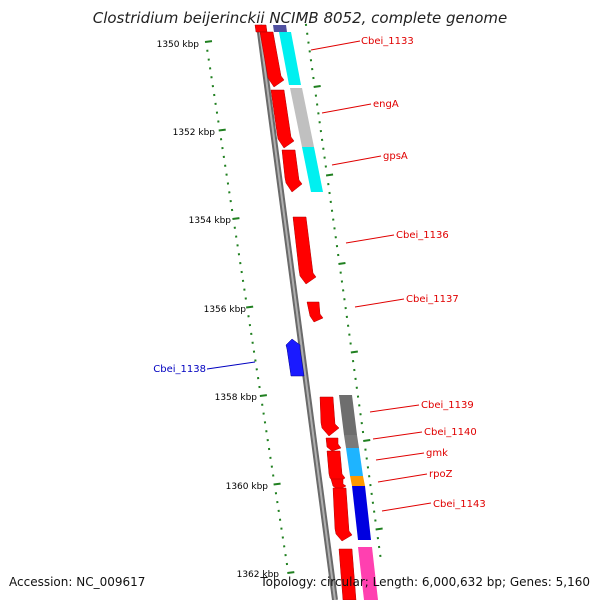 This screenshot has width=600, height=600. What do you see at coordinates (387, 41) in the screenshot?
I see `gene-label-cbei-1133: Cbei_1133` at bounding box center [387, 41].